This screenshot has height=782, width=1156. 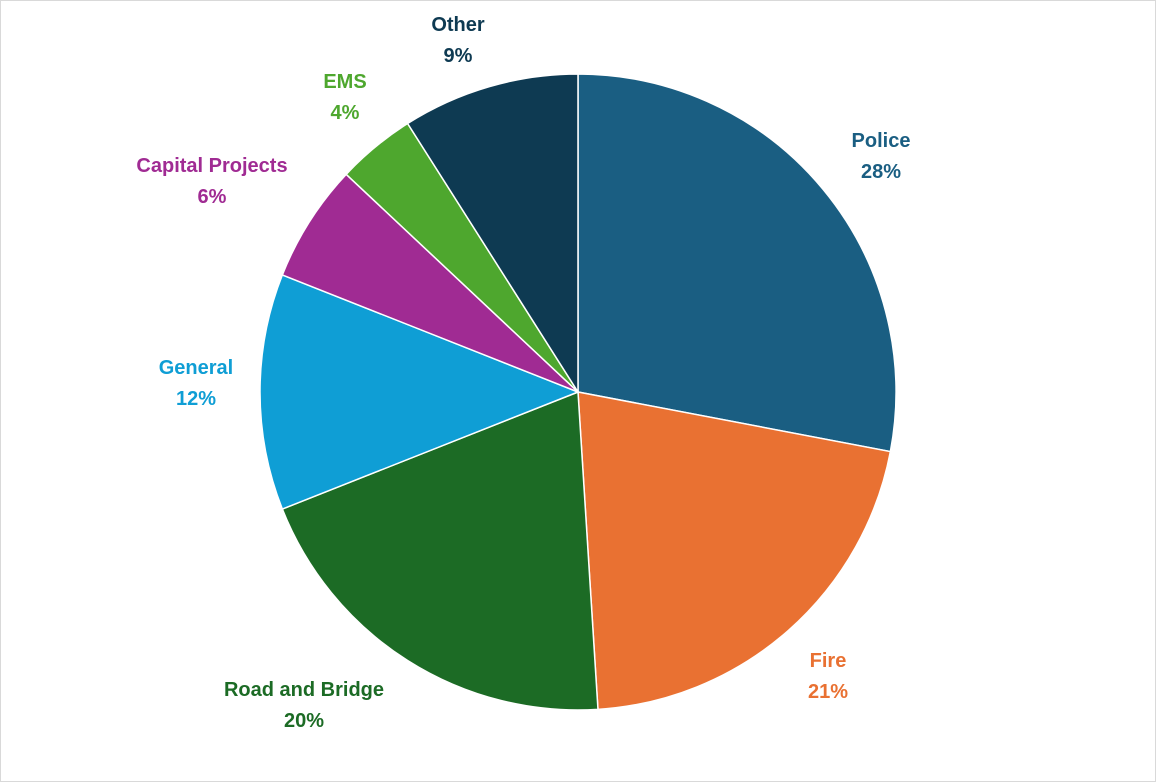 I want to click on data-label-capital-projects: Capital Projects 6%, so click(x=211, y=181).